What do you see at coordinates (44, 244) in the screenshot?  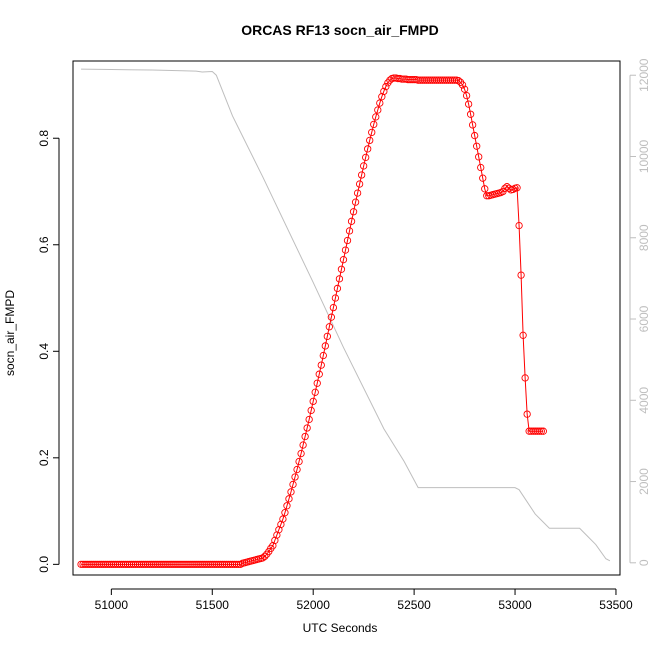 I see `y-tick-label: 0.6` at bounding box center [44, 244].